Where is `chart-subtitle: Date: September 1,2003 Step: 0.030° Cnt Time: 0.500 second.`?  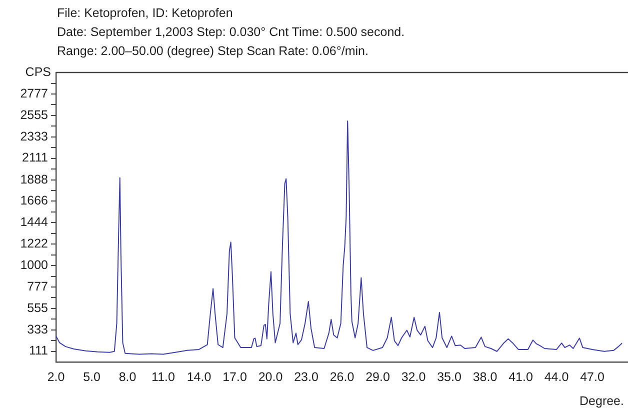 chart-subtitle: Date: September 1,2003 Step: 0.030° Cnt Time: 0.500 second. is located at coordinates (231, 32).